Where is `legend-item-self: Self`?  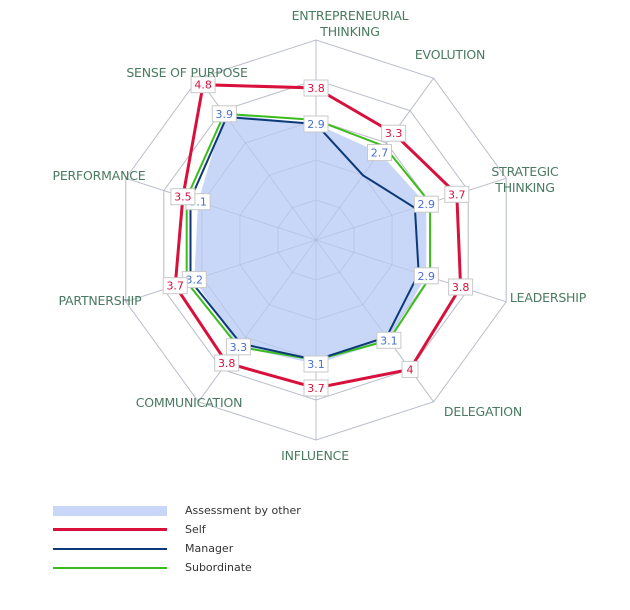
legend-item-self: Self is located at coordinates (177, 529).